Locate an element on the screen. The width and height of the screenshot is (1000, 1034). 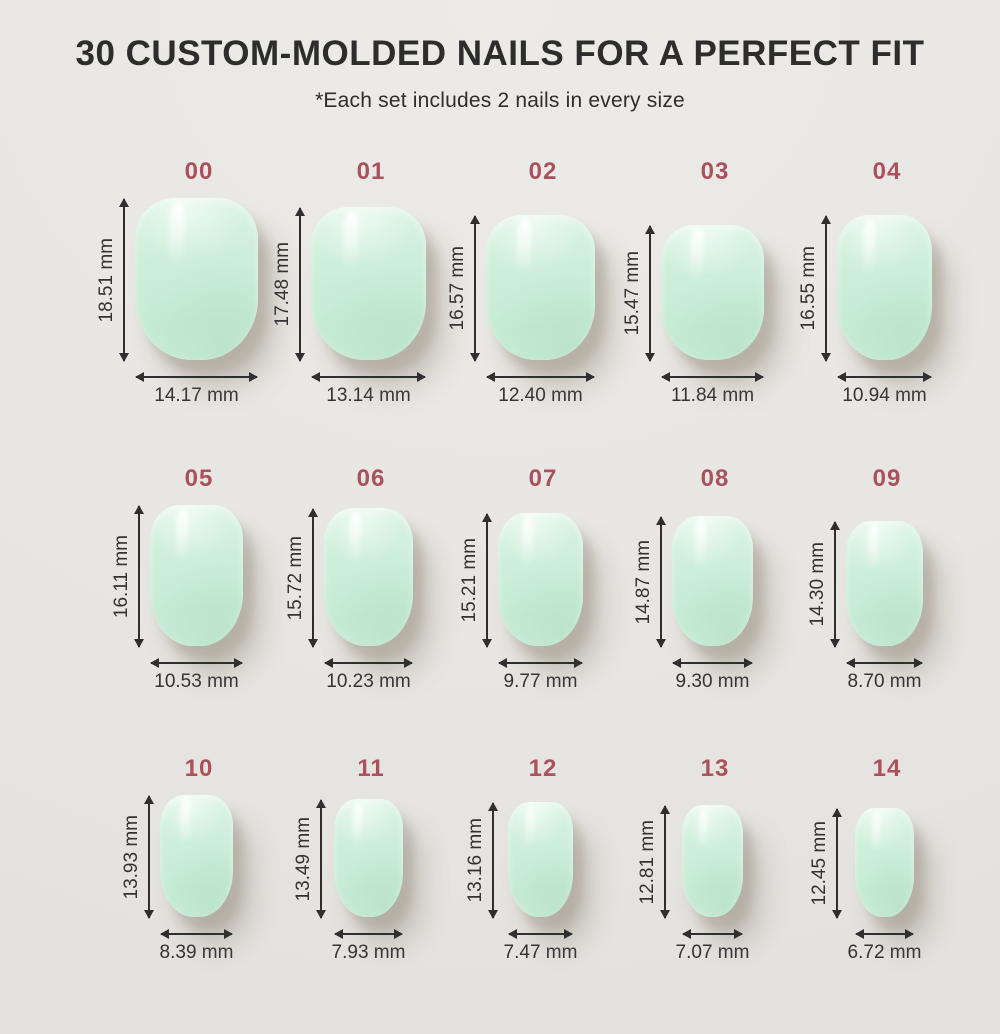
nail-figure: 15.47 mm 11.84 mm is located at coordinates (693, 303).